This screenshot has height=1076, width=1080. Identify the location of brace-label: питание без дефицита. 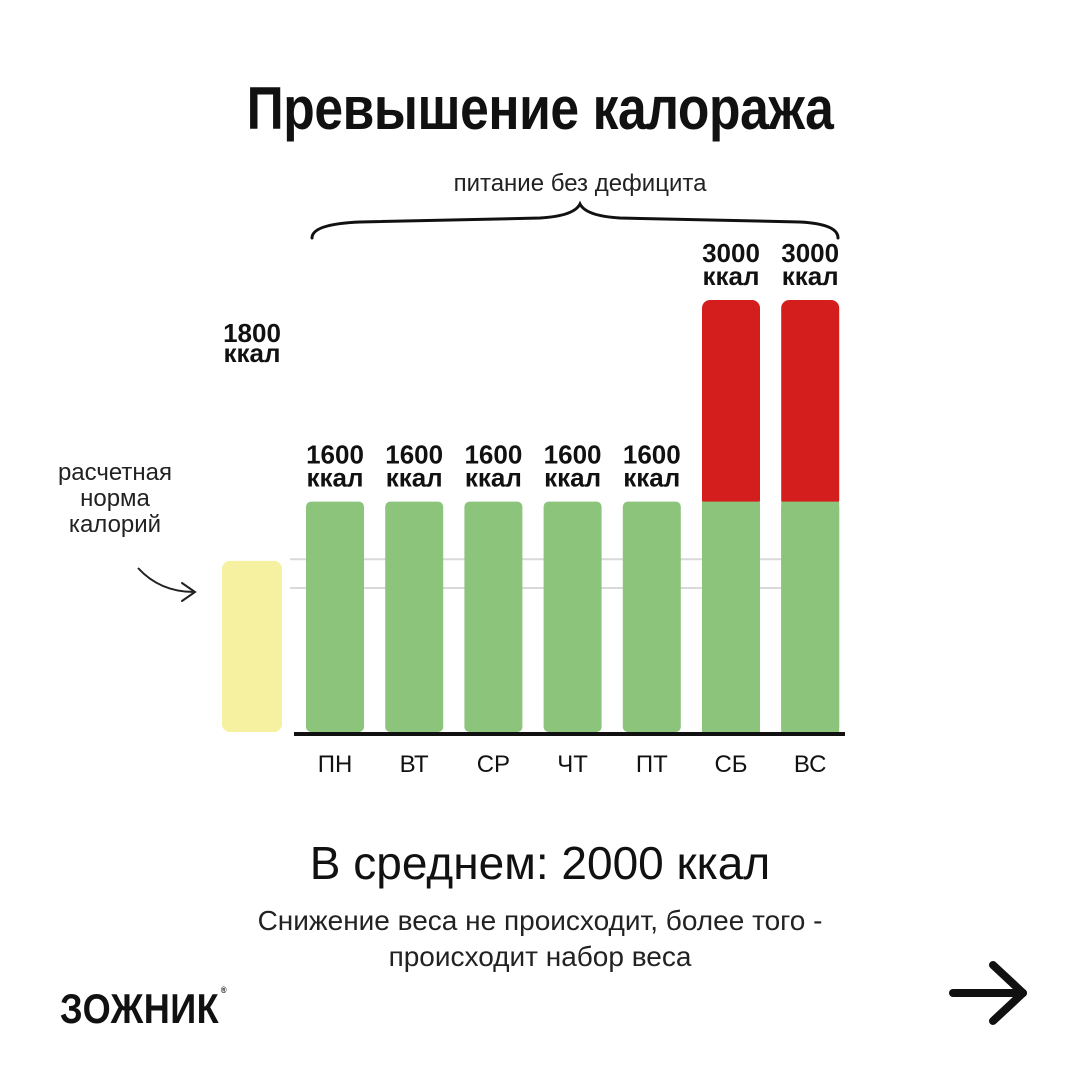
(580, 183).